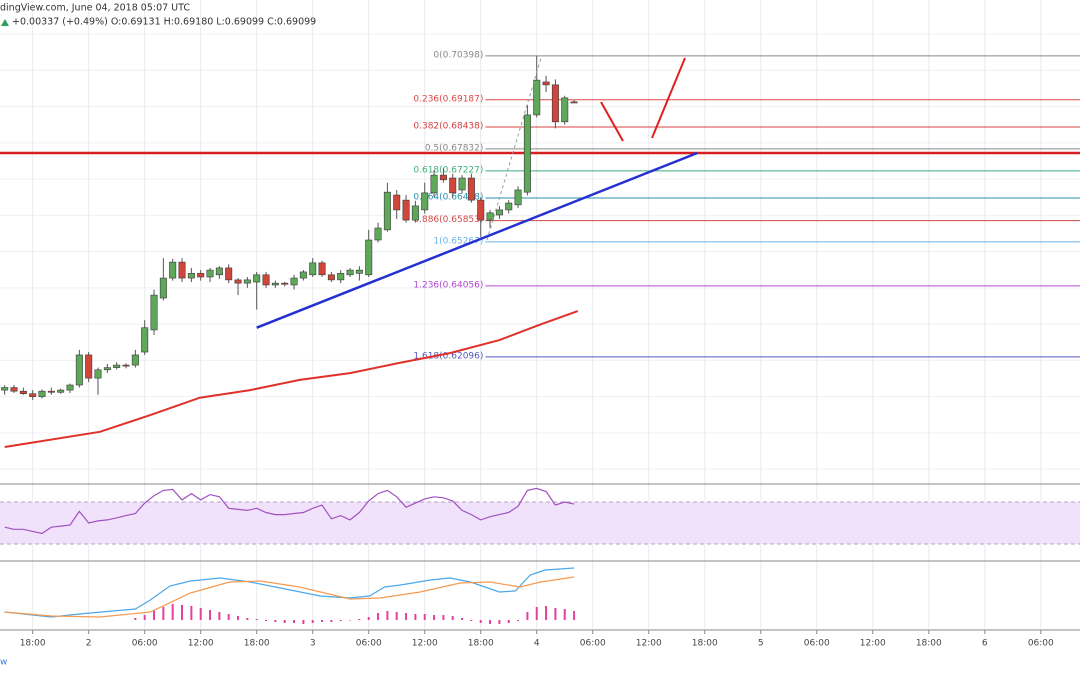 This screenshot has width=1080, height=675. What do you see at coordinates (643, 99) in the screenshot?
I see `drawn-arrow` at bounding box center [643, 99].